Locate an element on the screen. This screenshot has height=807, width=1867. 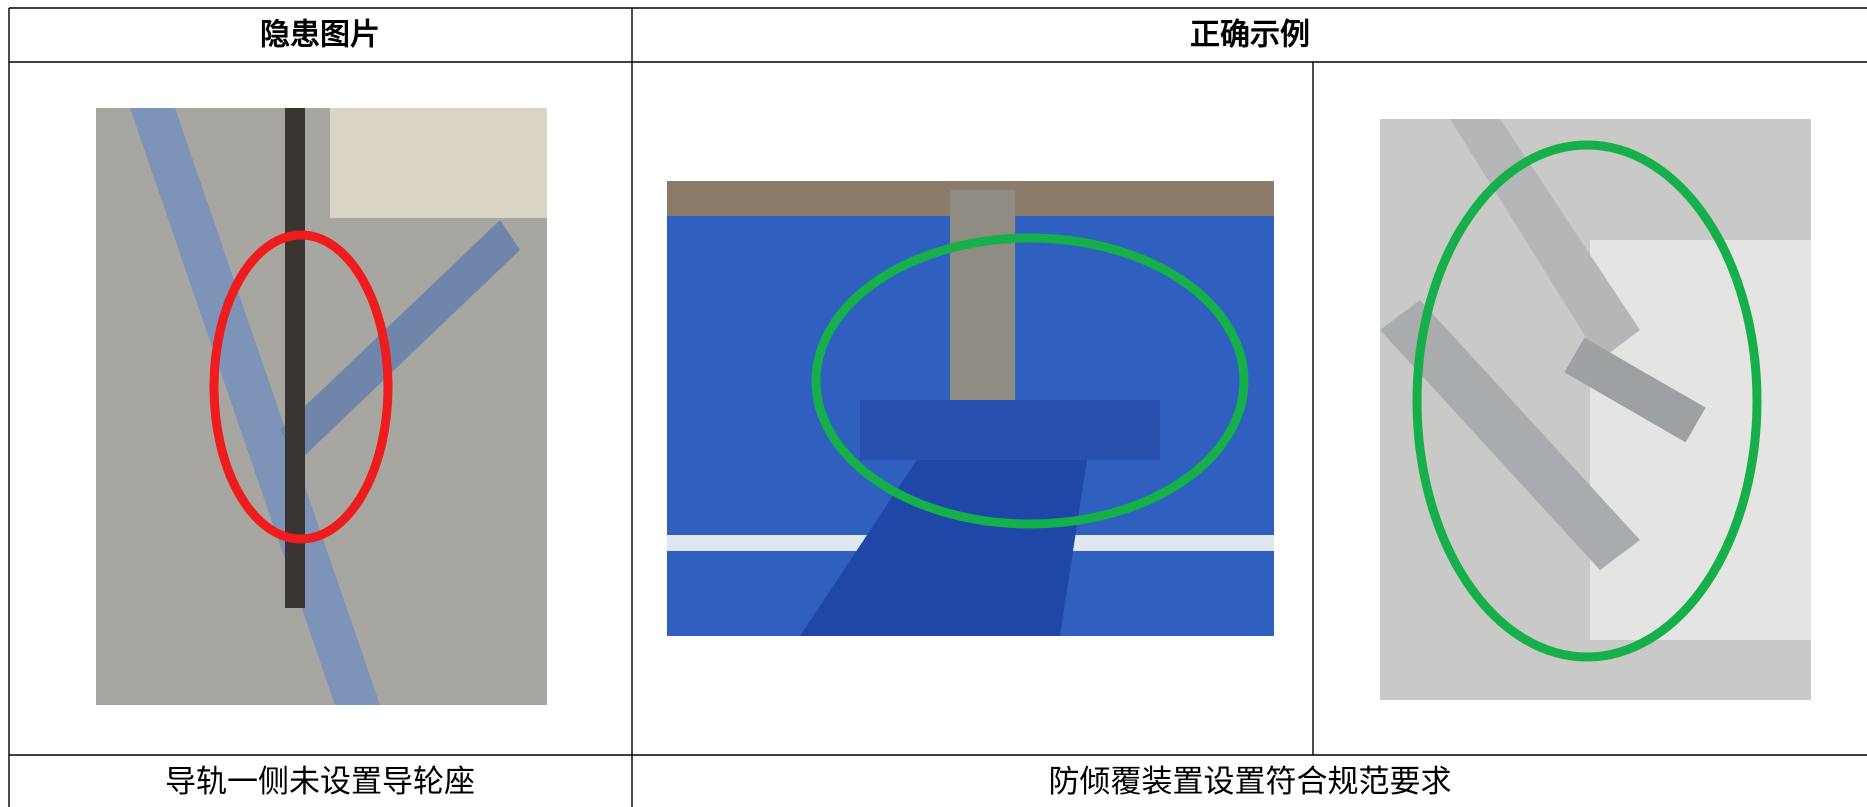
base-plate is located at coordinates (1010, 430).